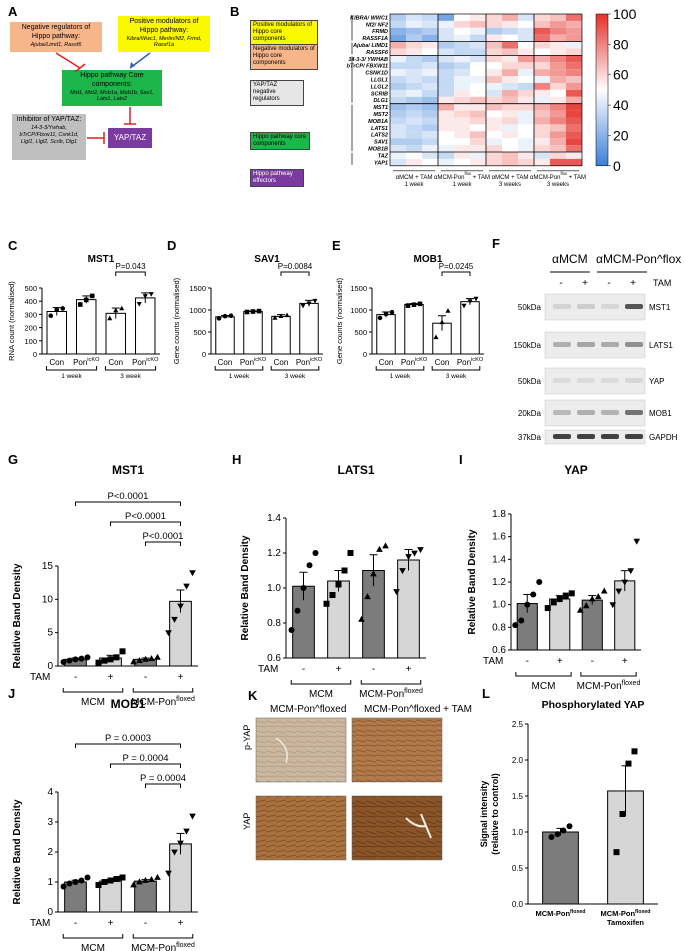  What do you see at coordinates (660, 307) in the screenshot?
I see `protein-label: MST1` at bounding box center [660, 307].